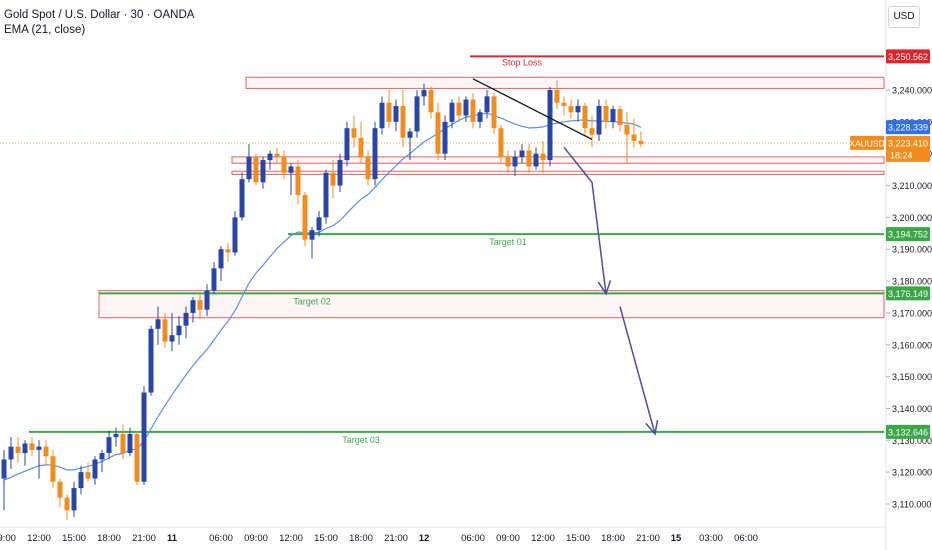 This screenshot has width=932, height=550. What do you see at coordinates (637, 370) in the screenshot?
I see `projection-arrow` at bounding box center [637, 370].